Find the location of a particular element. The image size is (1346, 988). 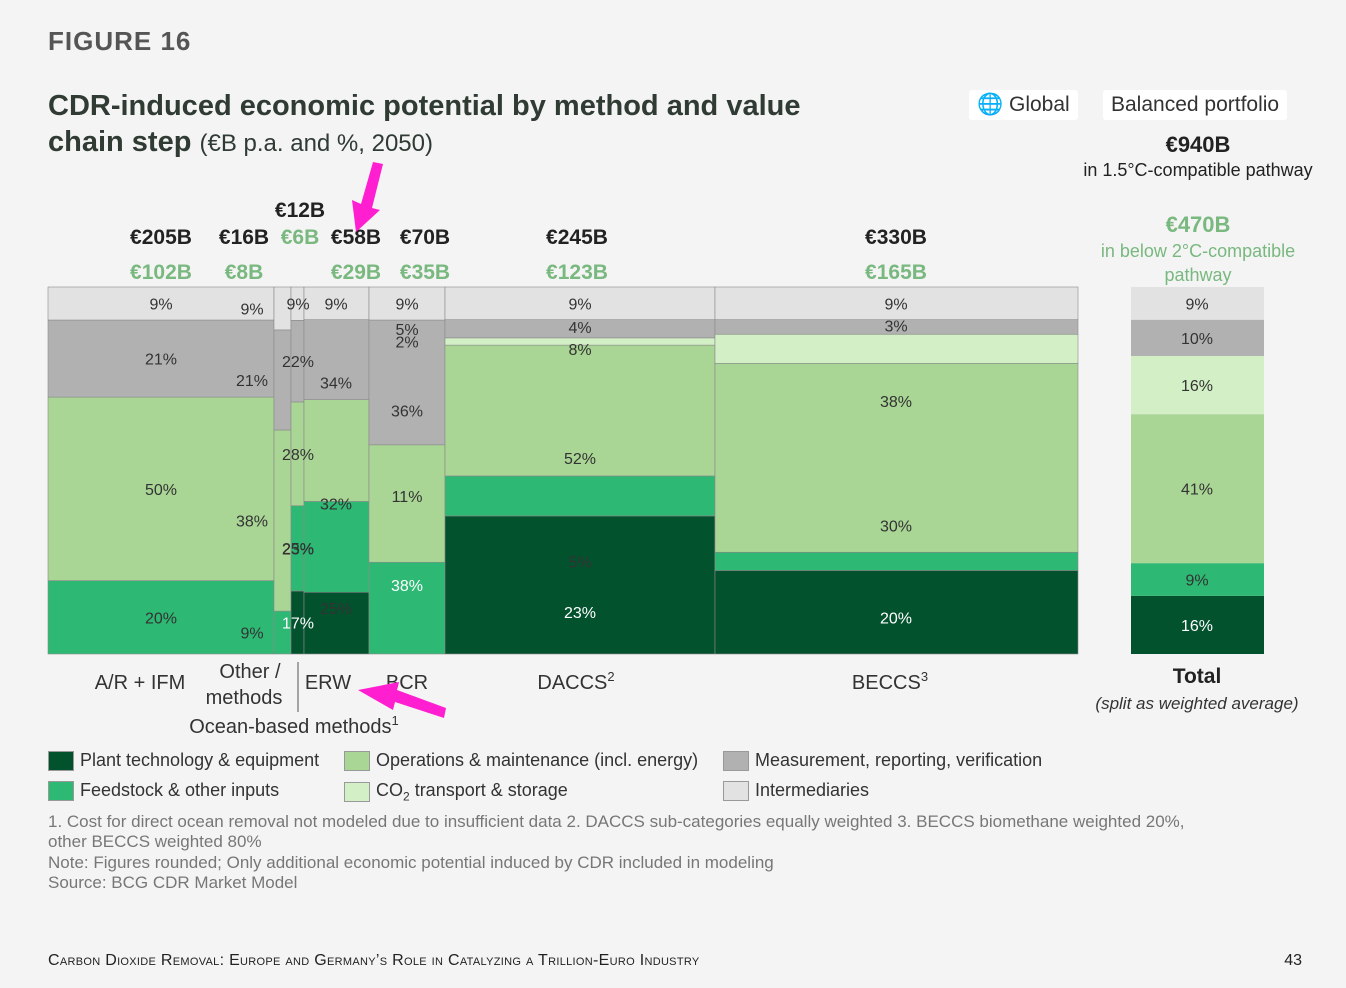

total-segment-label: 9% is located at coordinates (1196, 304).